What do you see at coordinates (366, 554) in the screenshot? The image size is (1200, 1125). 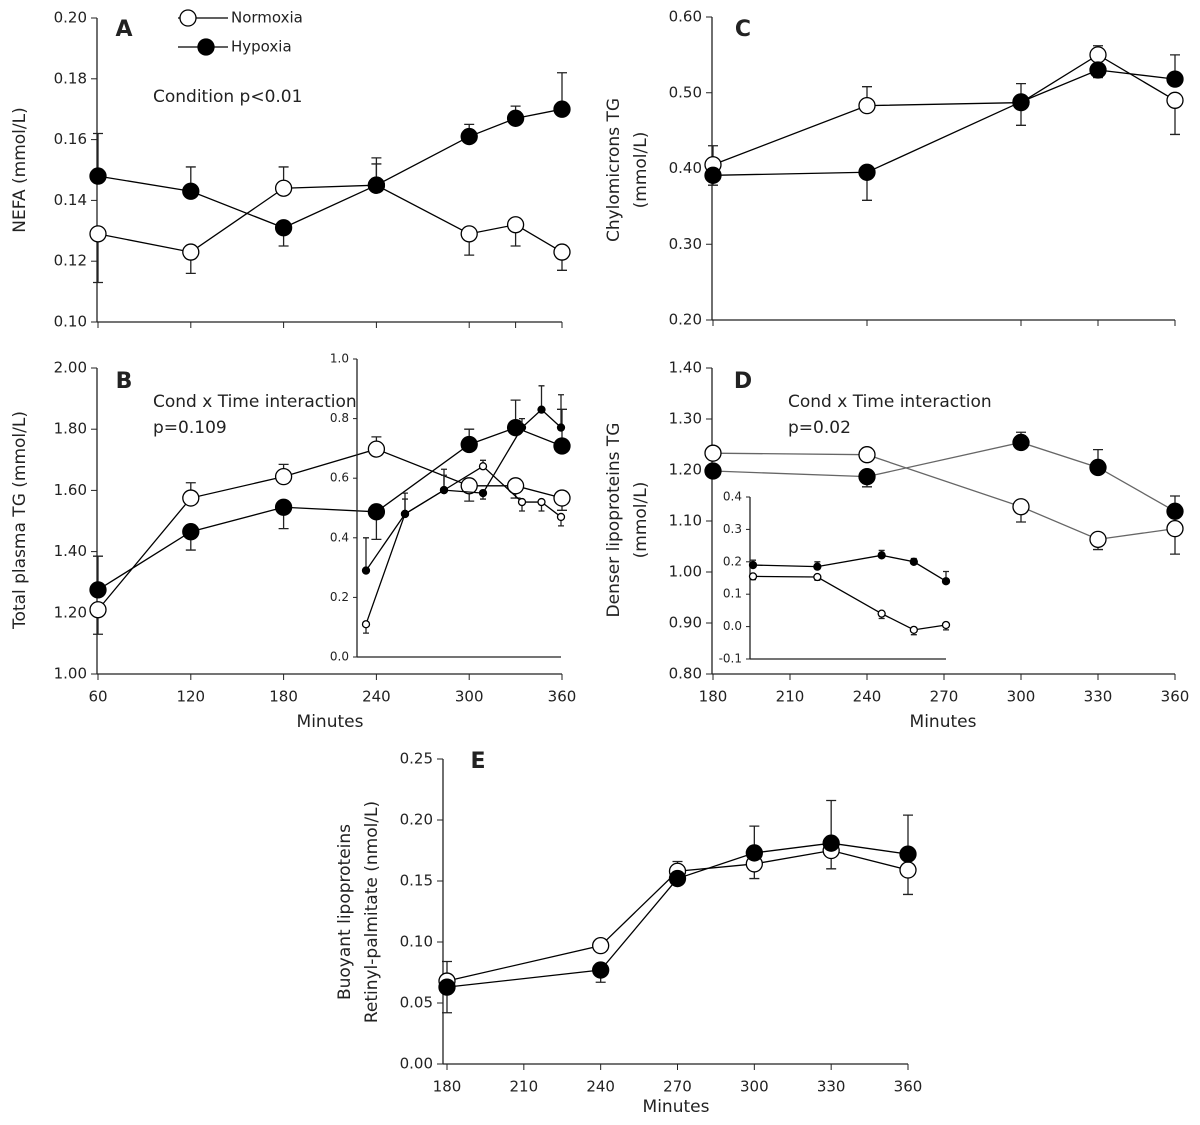 I see `error-bar` at bounding box center [366, 554].